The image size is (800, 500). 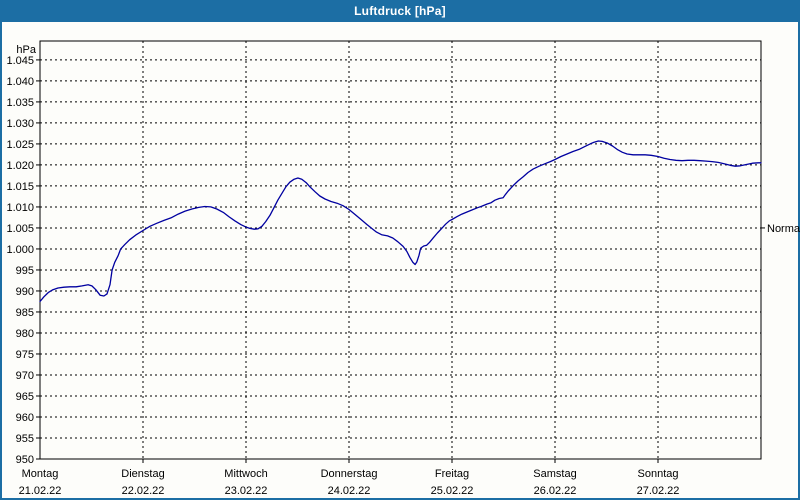 I want to click on title-bar: Luftdruck [hPa], so click(x=400, y=11).